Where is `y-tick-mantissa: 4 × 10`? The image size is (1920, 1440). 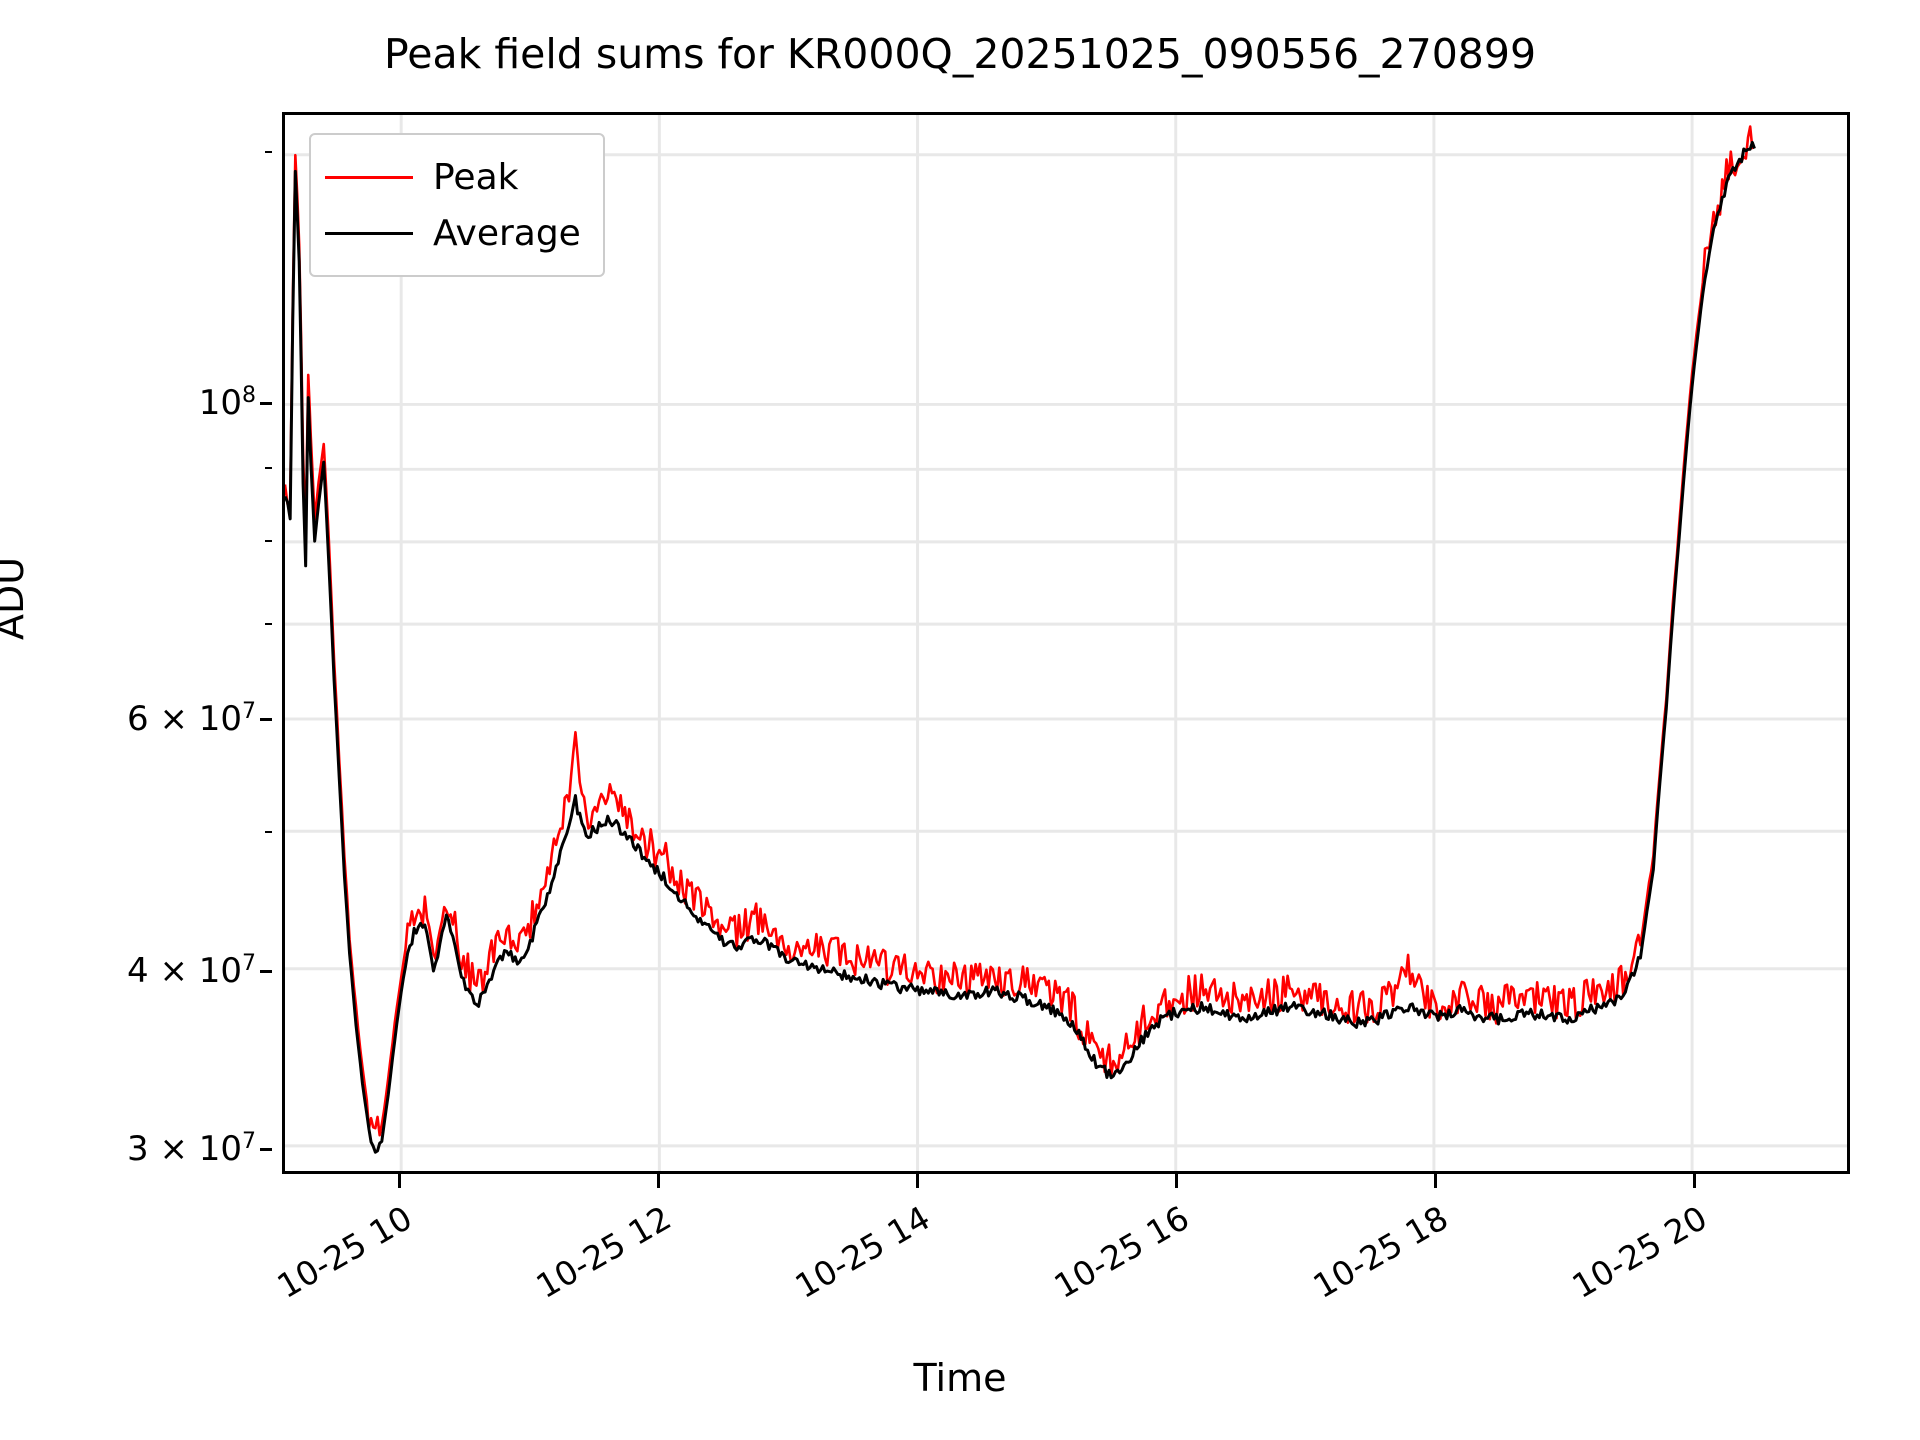 y-tick-mantissa: 4 × 10 is located at coordinates (184, 970).